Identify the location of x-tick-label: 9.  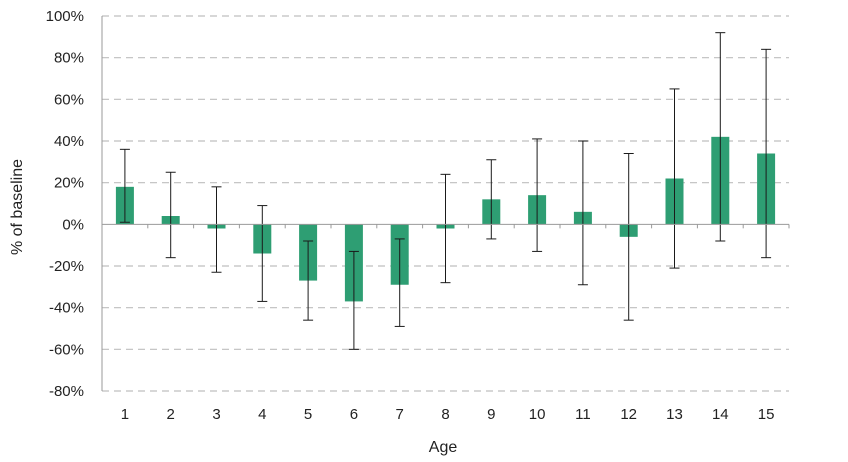
(491, 414).